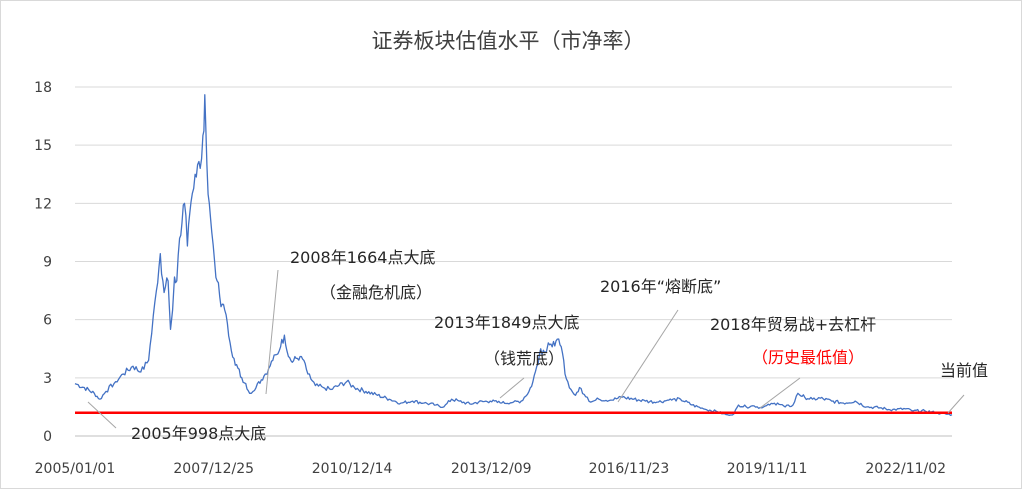 This screenshot has width=1024, height=491. I want to click on annotation-label: （金融危机底）, so click(376, 292).